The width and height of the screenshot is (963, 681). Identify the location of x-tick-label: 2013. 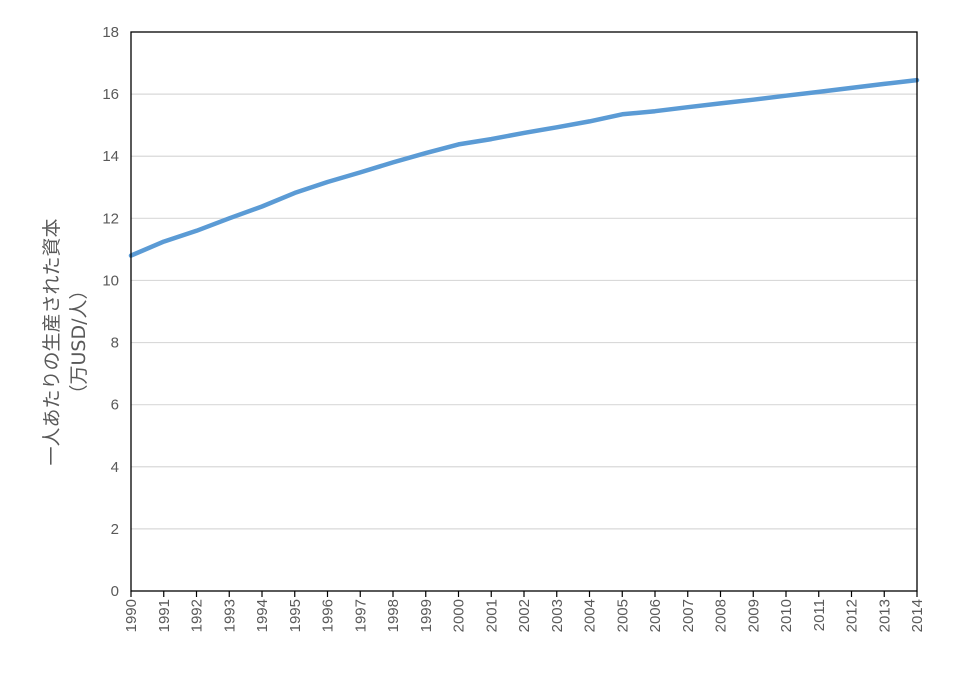
(884, 615).